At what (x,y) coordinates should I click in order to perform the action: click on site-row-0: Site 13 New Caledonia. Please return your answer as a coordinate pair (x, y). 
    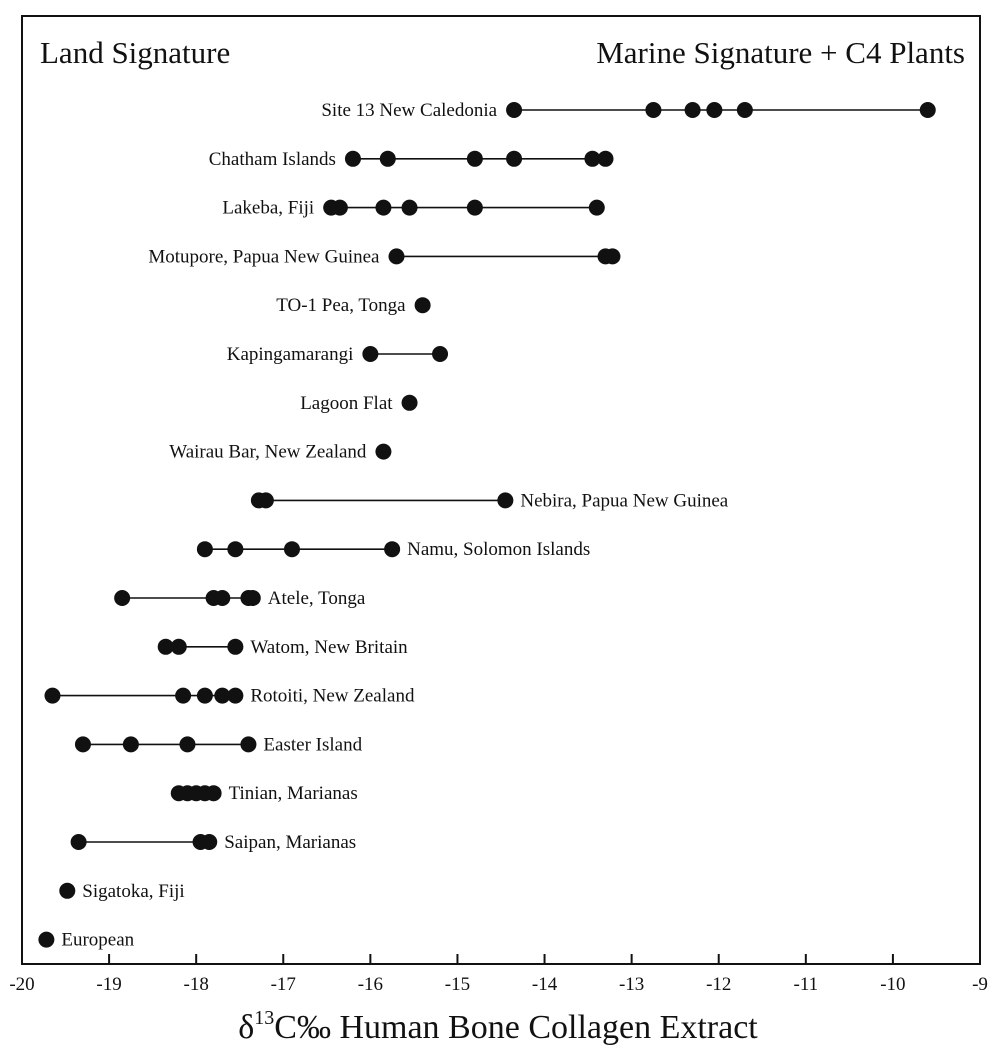
    Looking at the image, I should click on (628, 110).